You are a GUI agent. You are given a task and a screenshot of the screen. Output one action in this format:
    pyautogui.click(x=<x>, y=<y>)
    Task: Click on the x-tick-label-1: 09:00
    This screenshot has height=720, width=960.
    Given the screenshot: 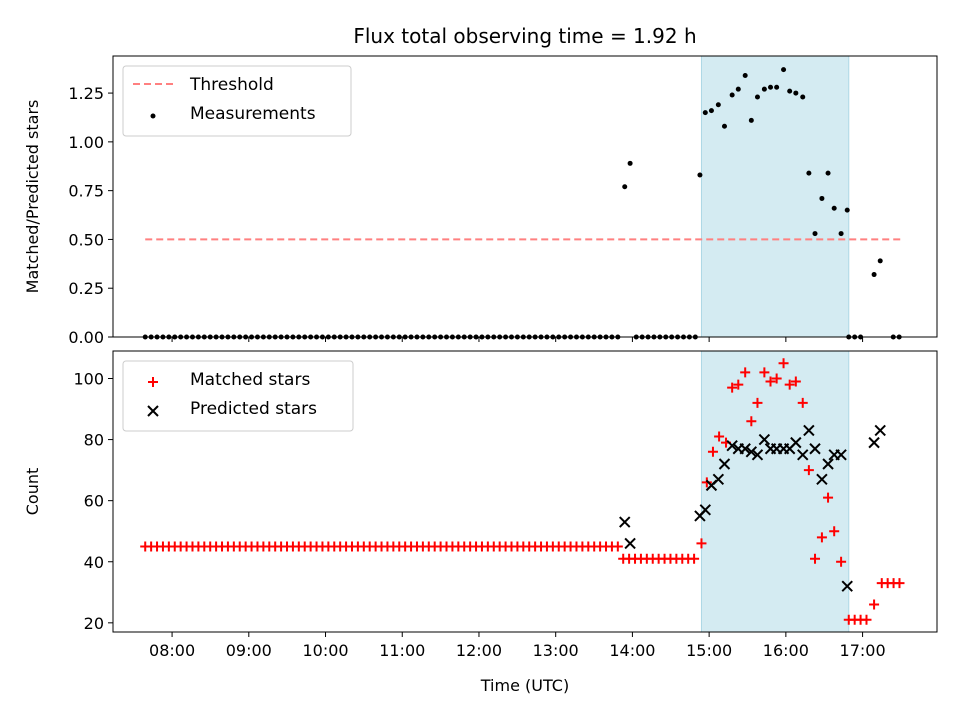 What is the action you would take?
    pyautogui.click(x=249, y=650)
    